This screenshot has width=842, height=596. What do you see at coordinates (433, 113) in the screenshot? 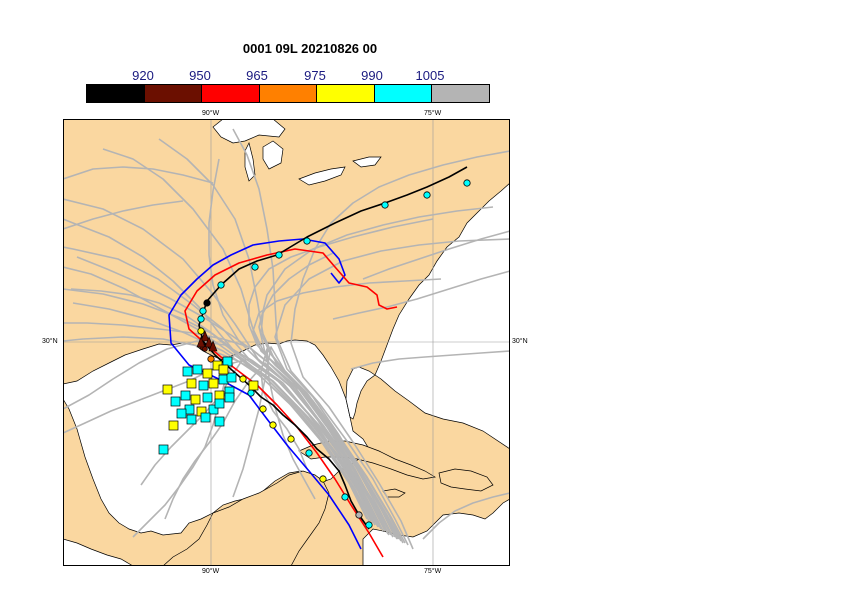
I see `lon-label-75w-top: 75°W` at bounding box center [433, 113].